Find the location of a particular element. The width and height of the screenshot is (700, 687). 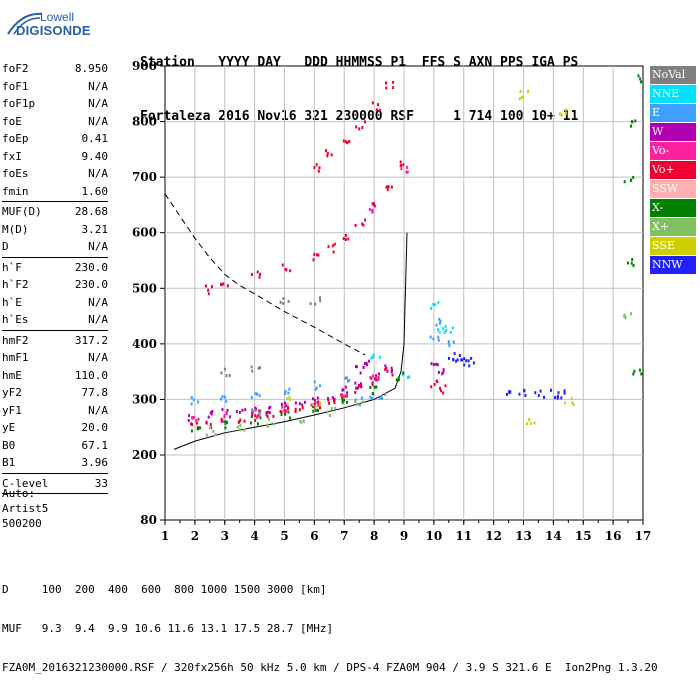

legend-item: Vo- is located at coordinates (673, 151).